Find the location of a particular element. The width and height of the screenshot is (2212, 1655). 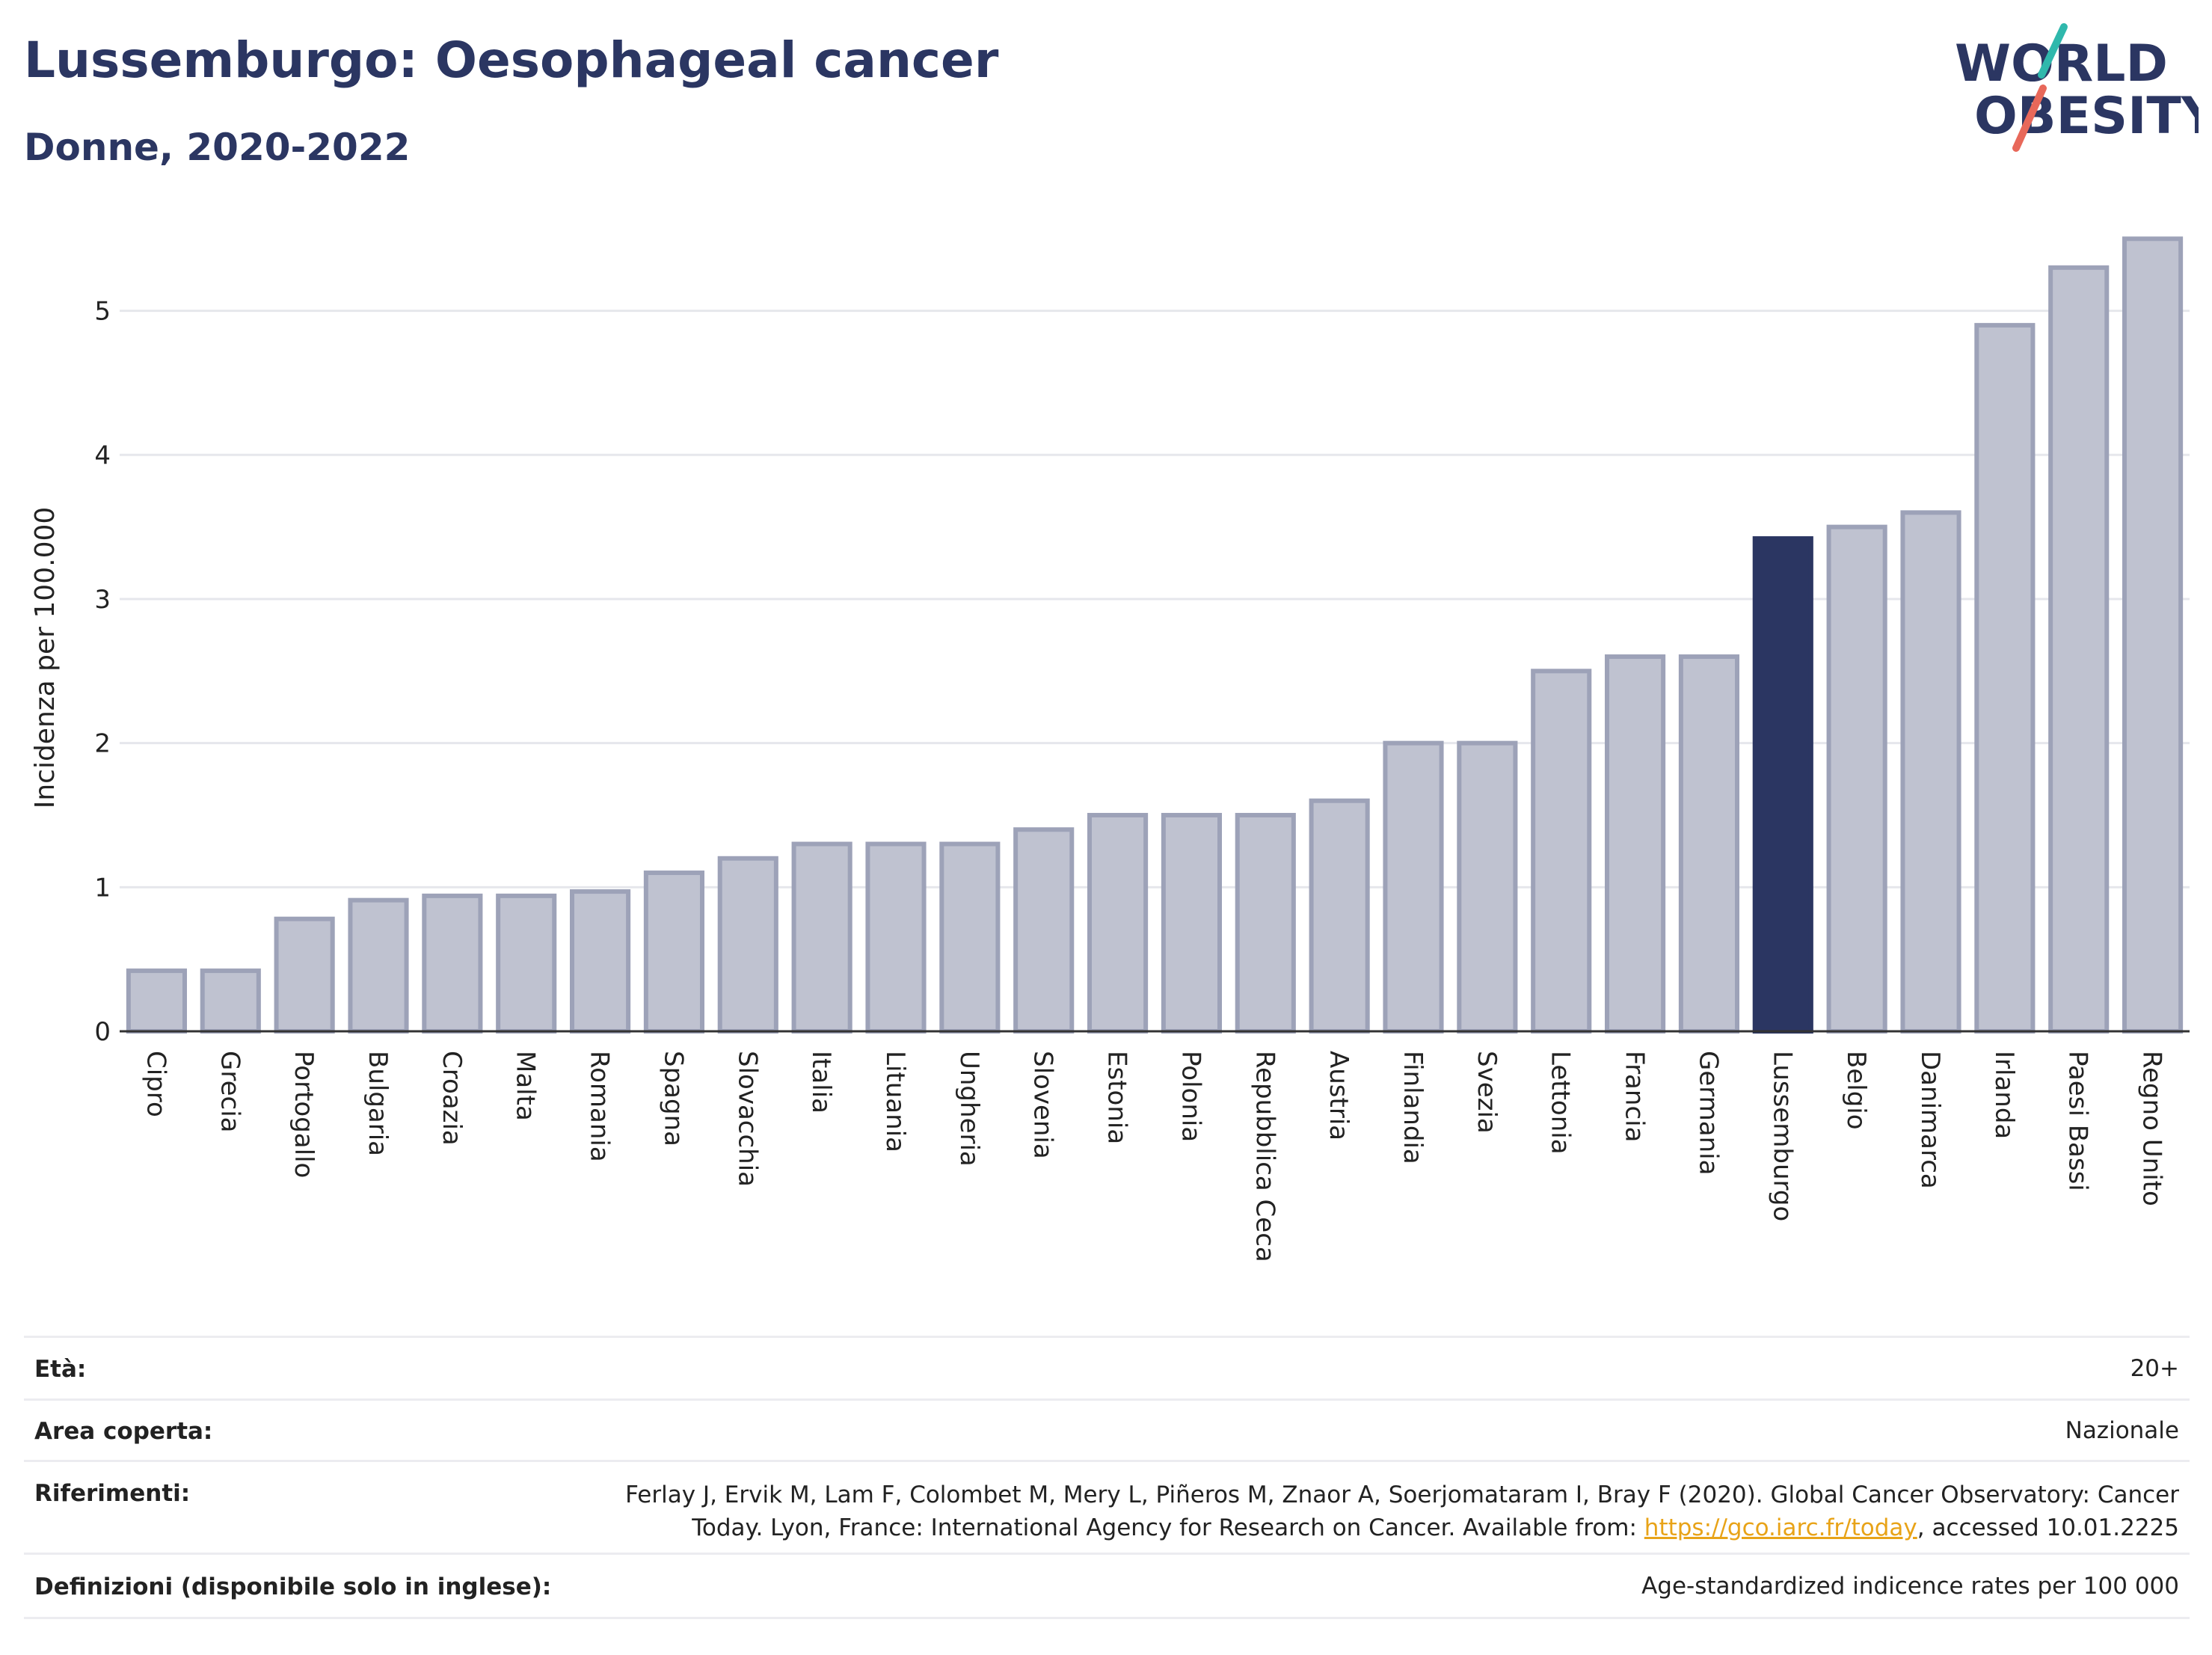

x-tick-label: Francia is located at coordinates (1635, 1096).